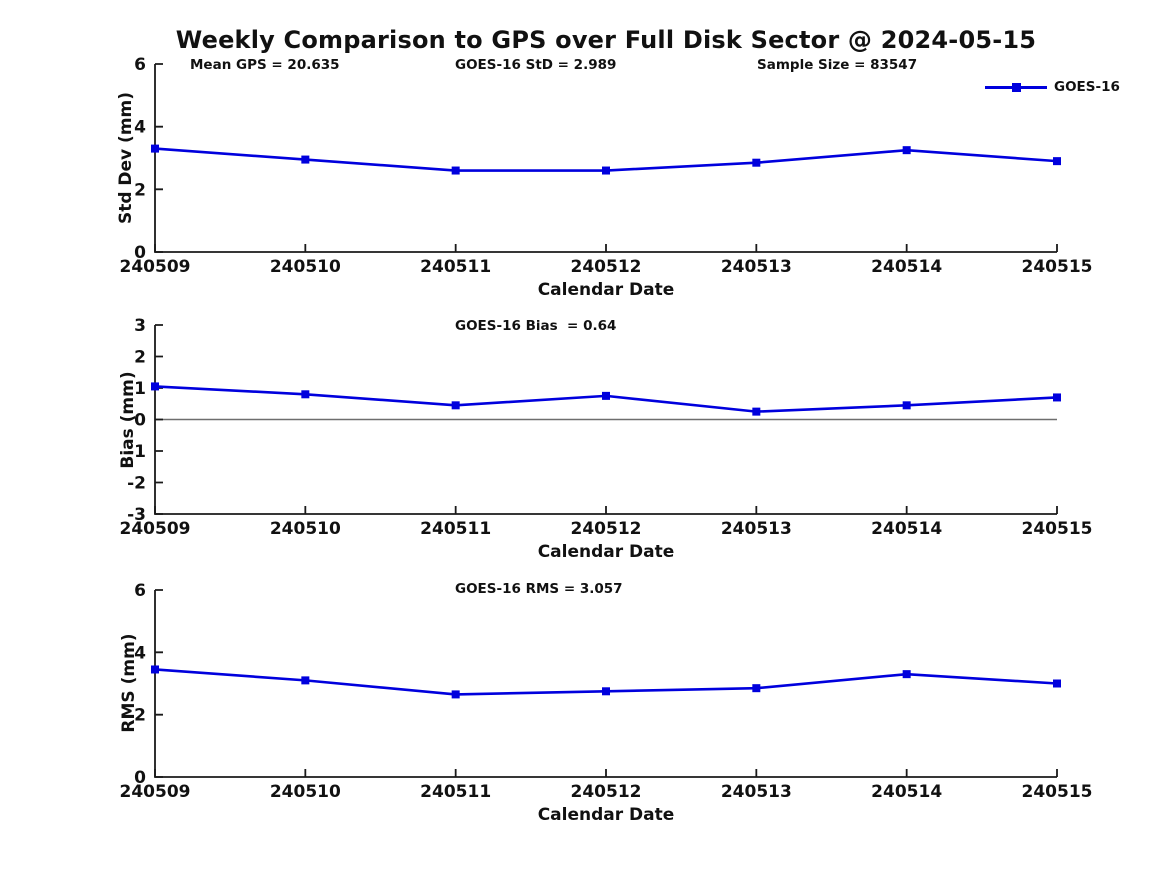 The height and width of the screenshot is (875, 1167). Describe the element at coordinates (606, 290) in the screenshot. I see `xlabel-calendar-date-1: Calendar Date` at that location.